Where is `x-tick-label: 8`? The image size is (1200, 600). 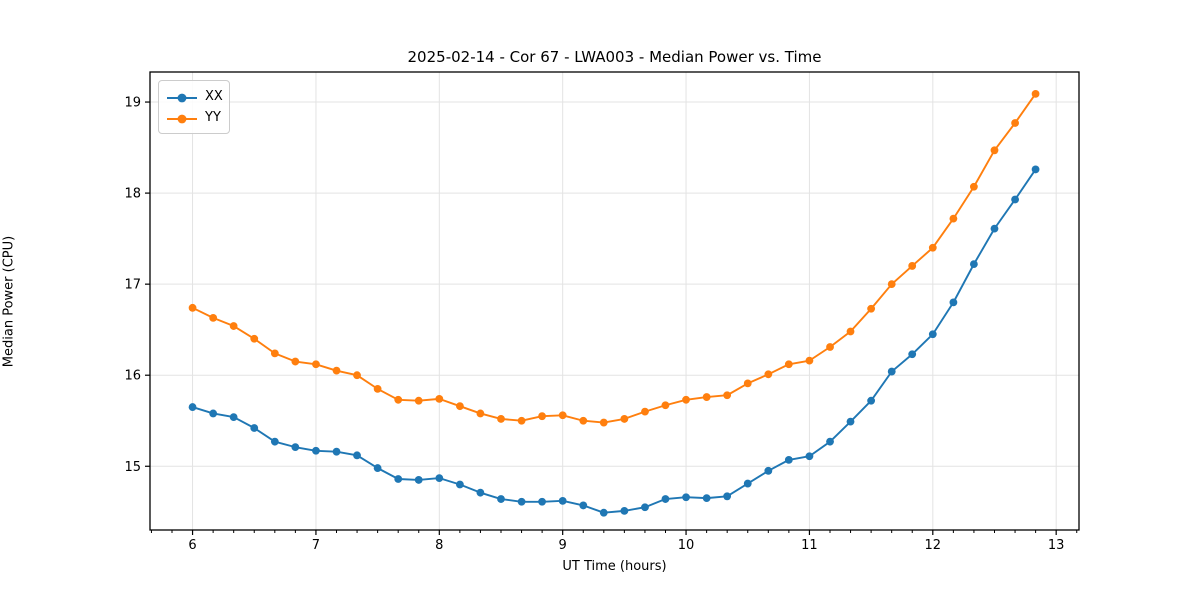
x-tick-label: 8 is located at coordinates (439, 545).